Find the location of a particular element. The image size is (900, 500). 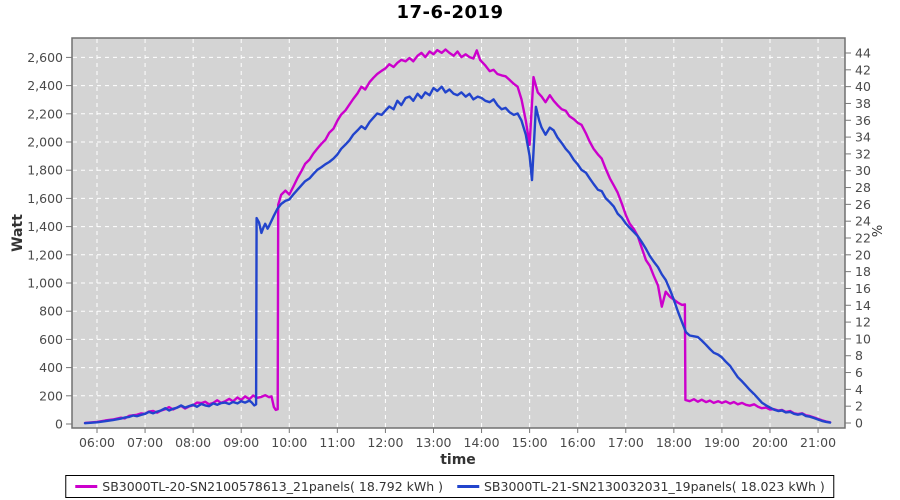

y-axis-right-tick-label: 6 is located at coordinates (859, 372).